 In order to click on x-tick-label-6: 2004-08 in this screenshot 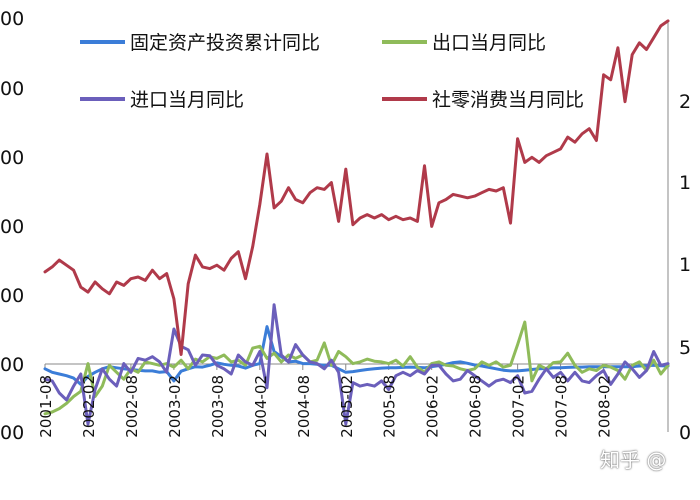, I will do `click(304, 406)`.